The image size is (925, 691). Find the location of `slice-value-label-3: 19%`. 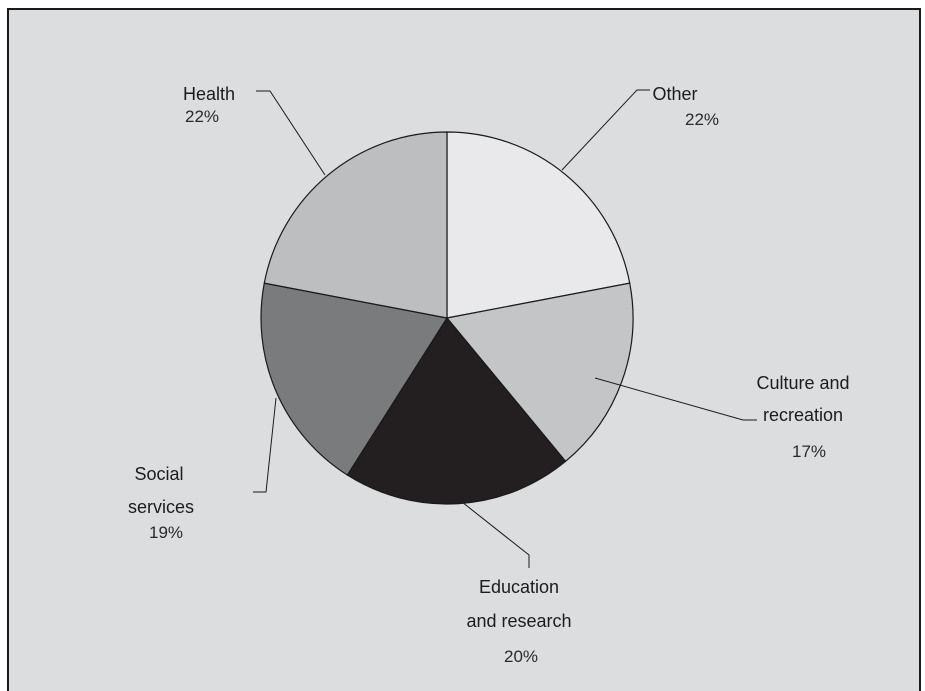

slice-value-label-3: 19% is located at coordinates (166, 532).